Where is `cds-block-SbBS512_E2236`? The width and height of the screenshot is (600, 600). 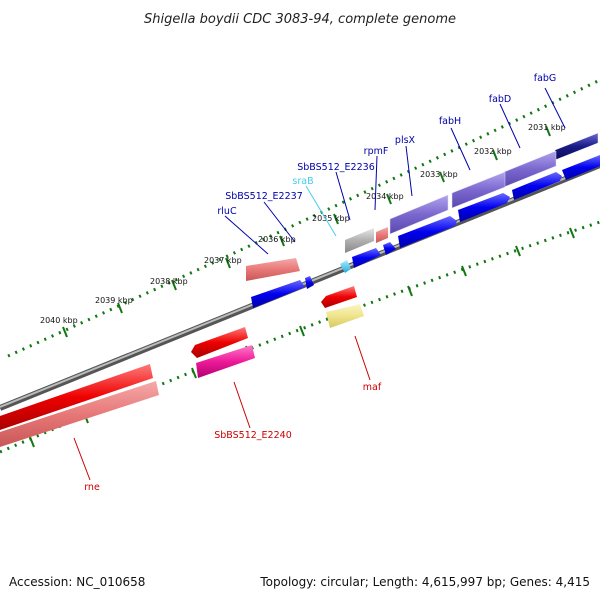
cds-block-SbBS512_E2236 is located at coordinates (359, 240).